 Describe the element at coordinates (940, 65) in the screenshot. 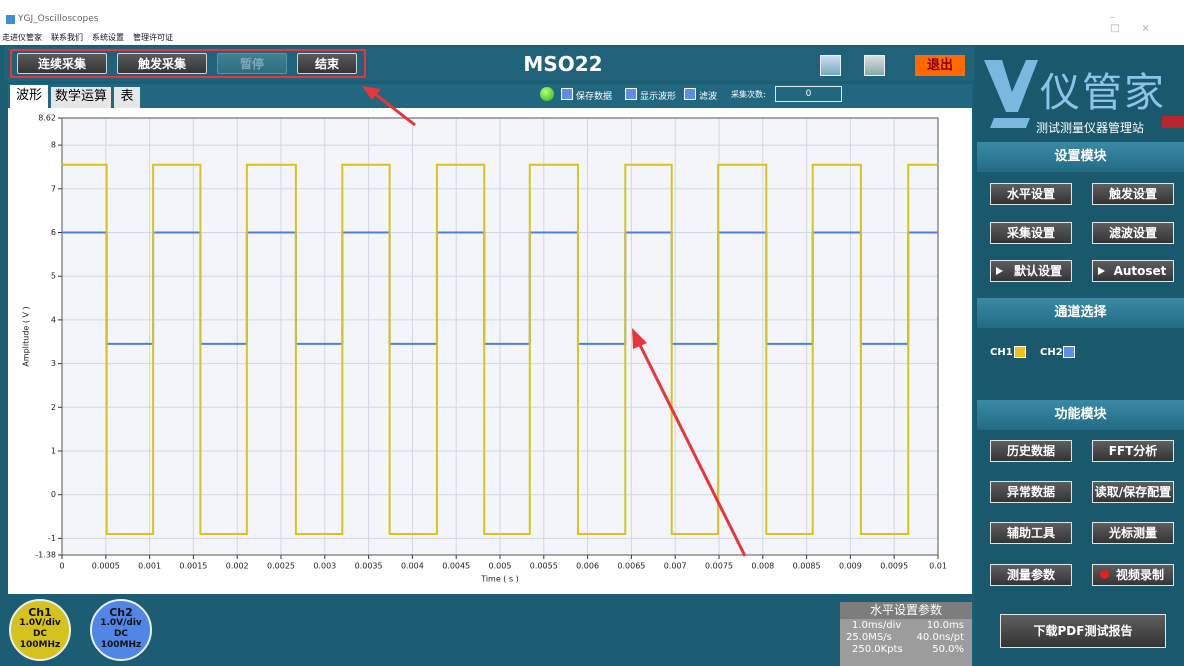

I see `exit-button: 退出` at that location.